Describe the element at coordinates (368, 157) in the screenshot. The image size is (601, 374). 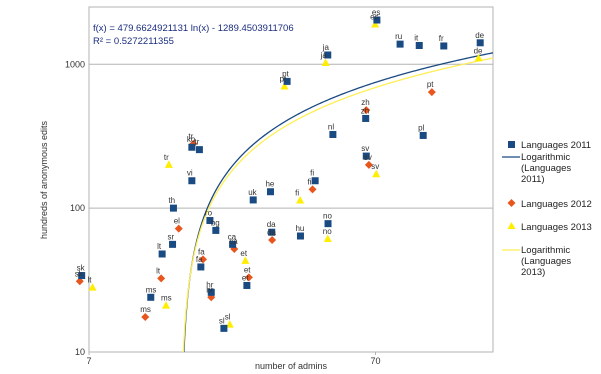
I see `point-label-2012-sv: sv` at that location.